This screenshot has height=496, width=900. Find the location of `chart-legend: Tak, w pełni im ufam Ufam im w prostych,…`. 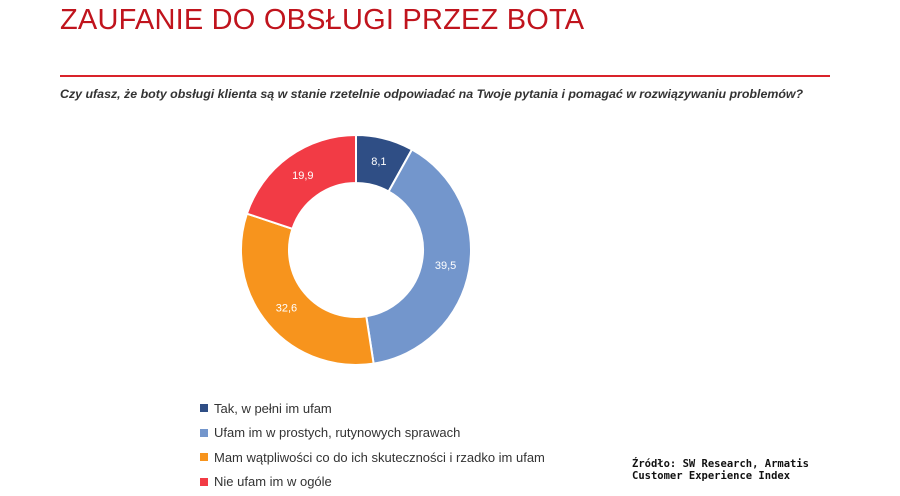

chart-legend: Tak, w pełni im ufam Ufam im w prostych,… is located at coordinates (372, 445).